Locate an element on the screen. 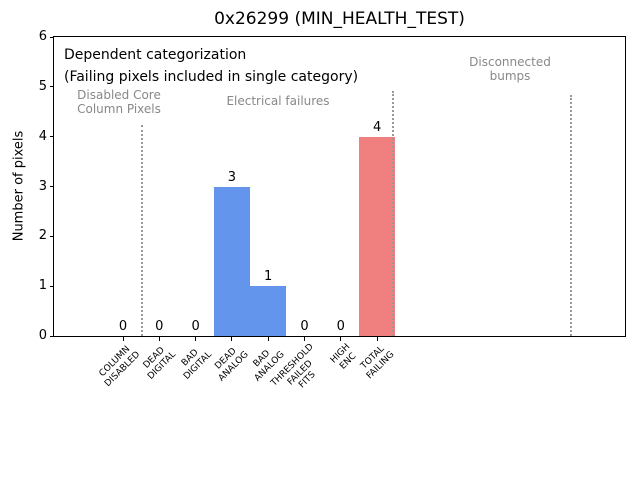  x-tick-label: TOTAL FAILING is located at coordinates (377, 362).